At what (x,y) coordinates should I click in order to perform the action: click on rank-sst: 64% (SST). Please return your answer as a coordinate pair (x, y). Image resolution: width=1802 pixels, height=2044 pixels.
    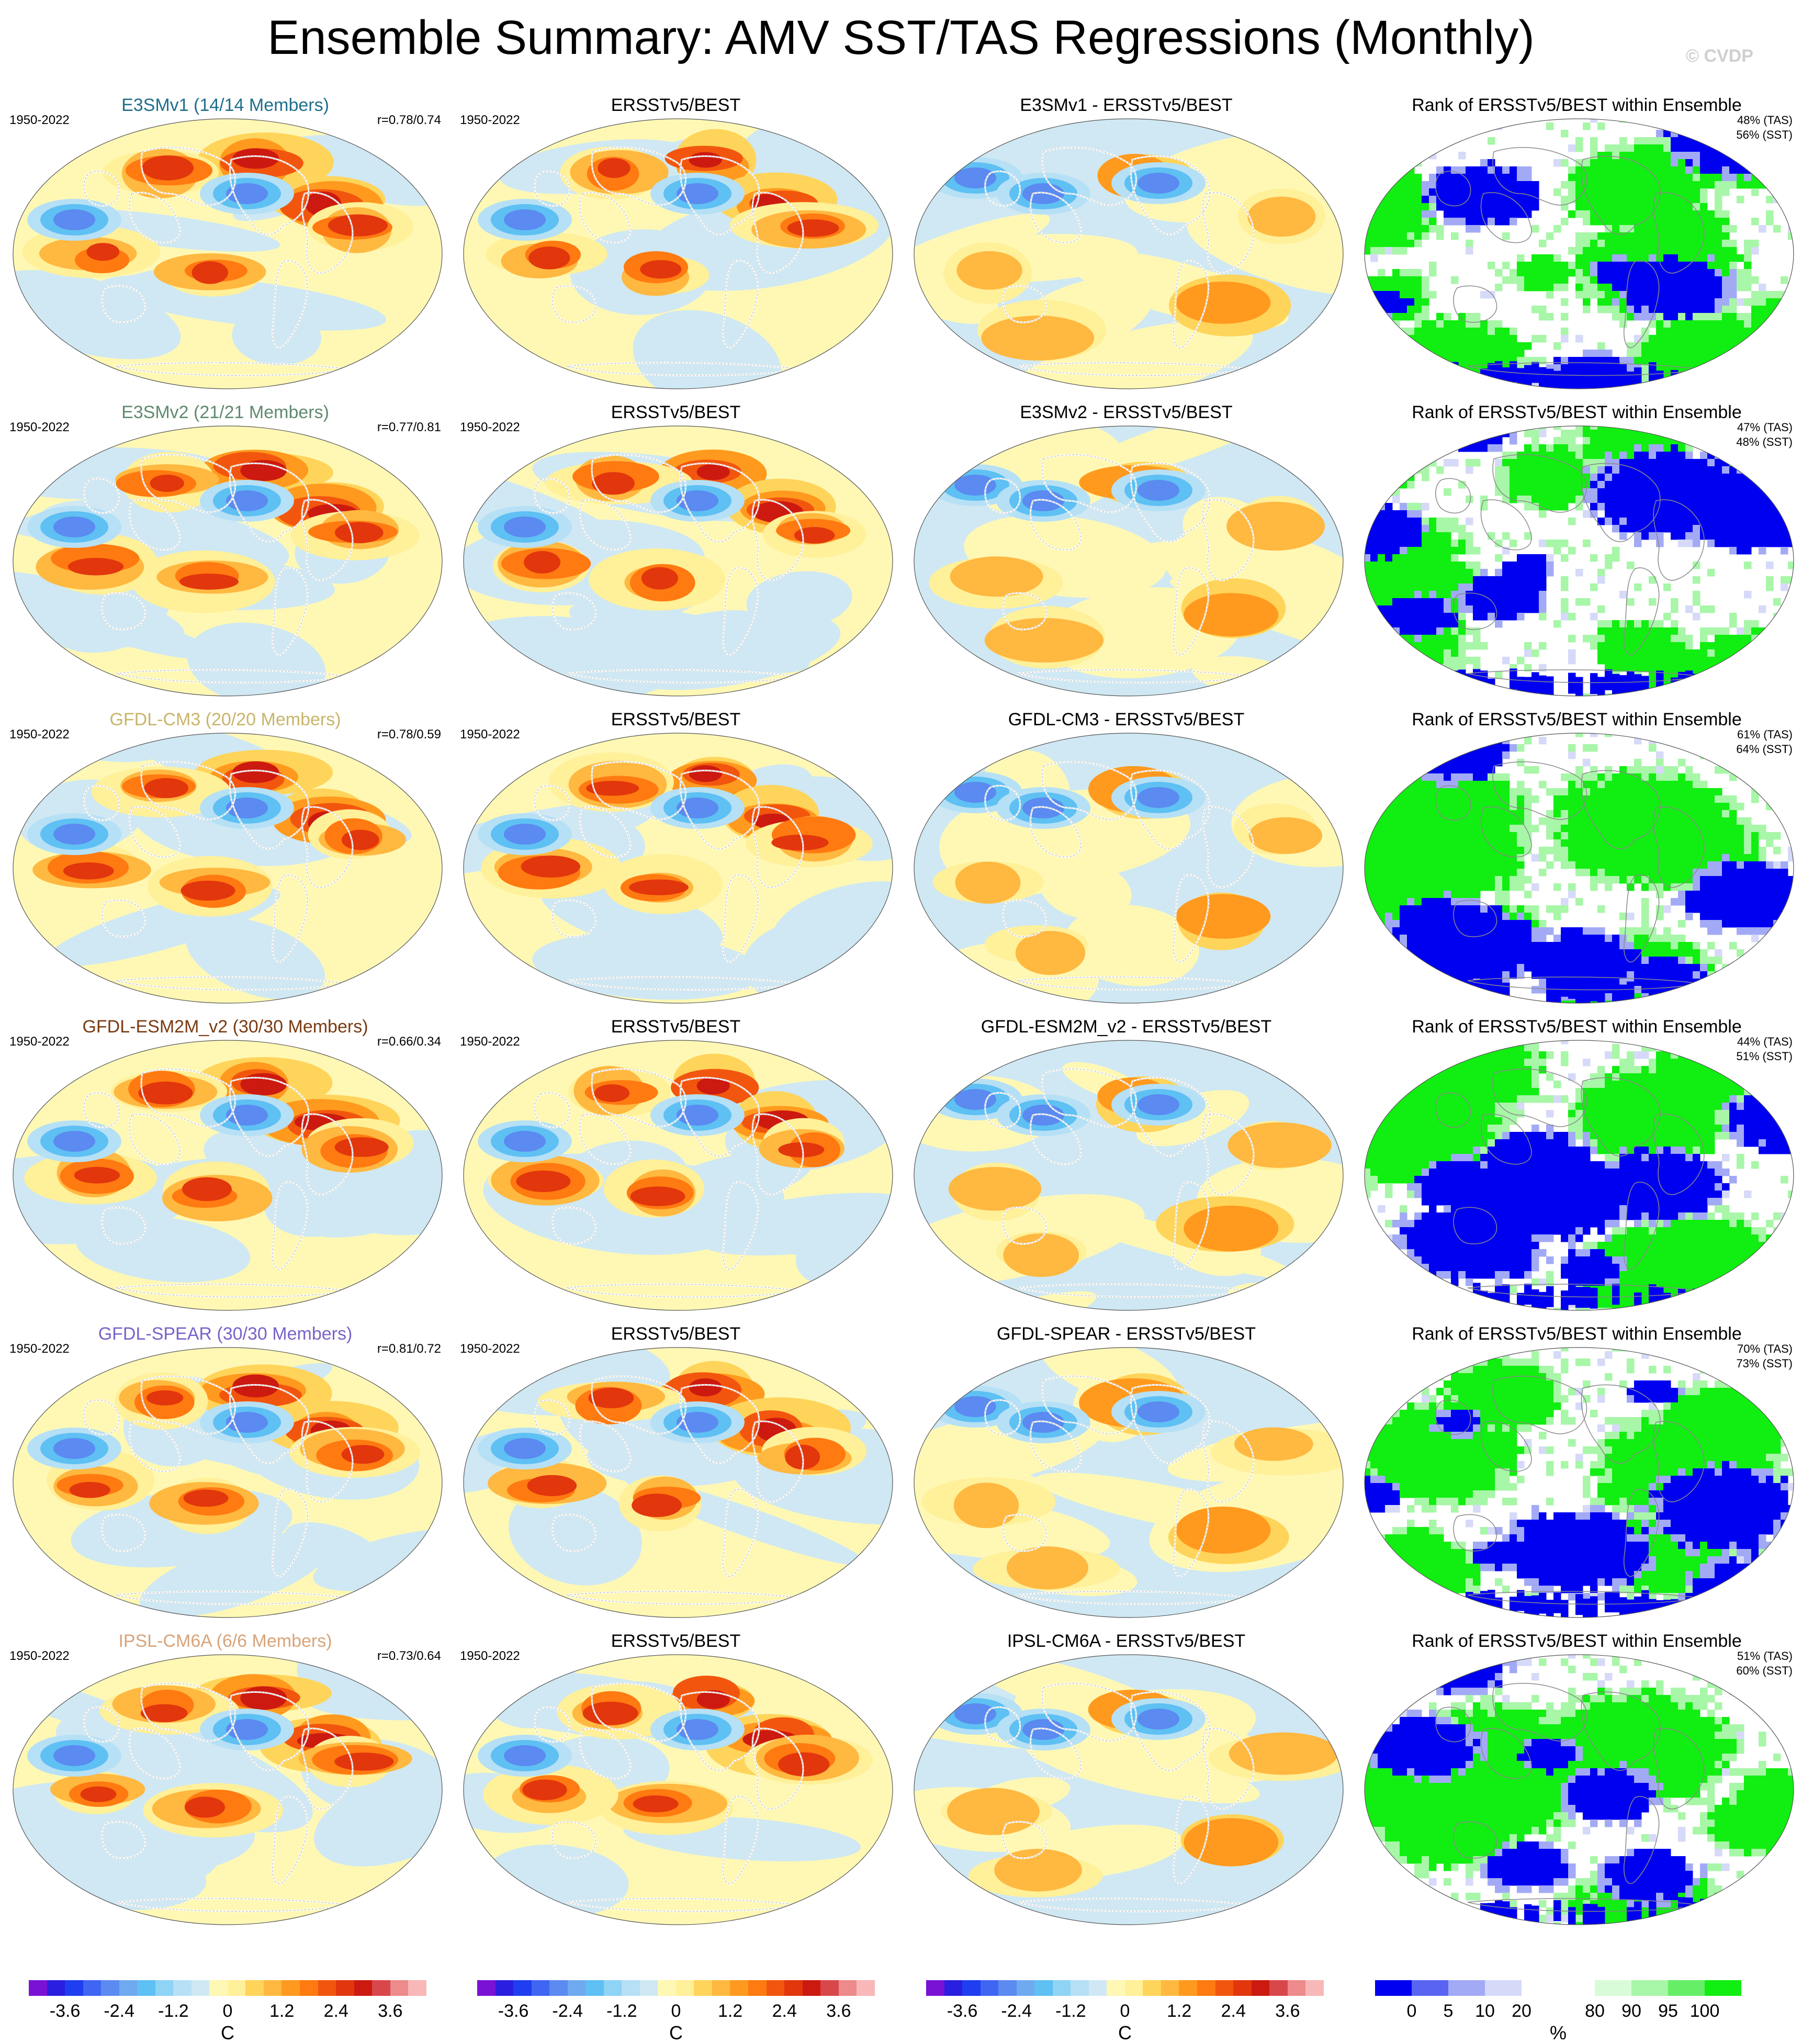
    Looking at the image, I should click on (1764, 750).